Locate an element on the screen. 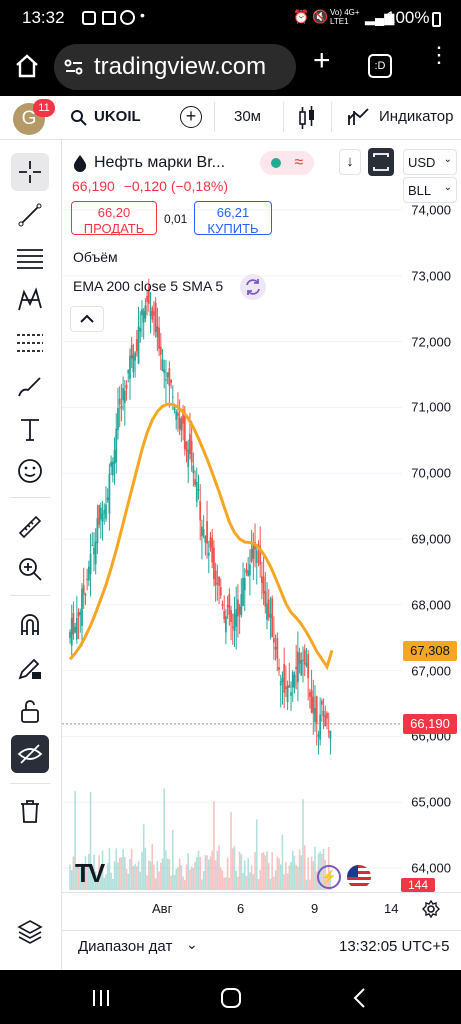  indicators-icon is located at coordinates (359, 117).